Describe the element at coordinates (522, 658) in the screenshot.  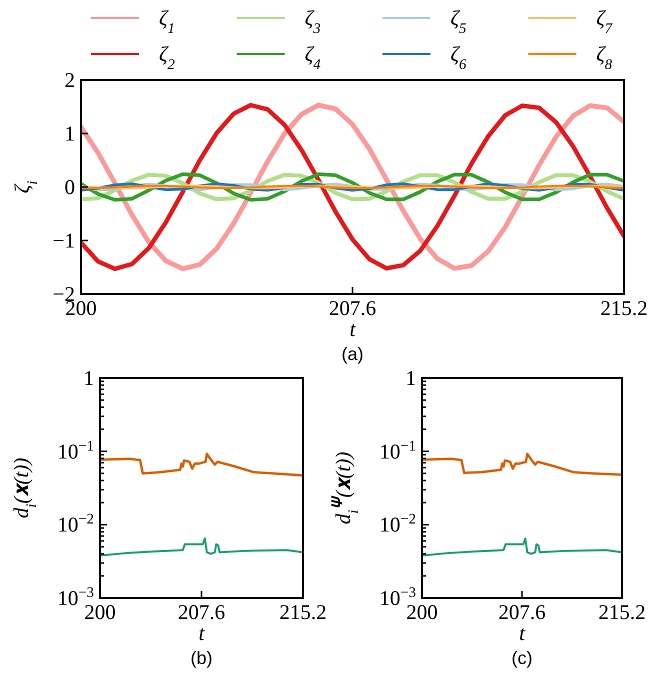
I see `text: (c)` at that location.